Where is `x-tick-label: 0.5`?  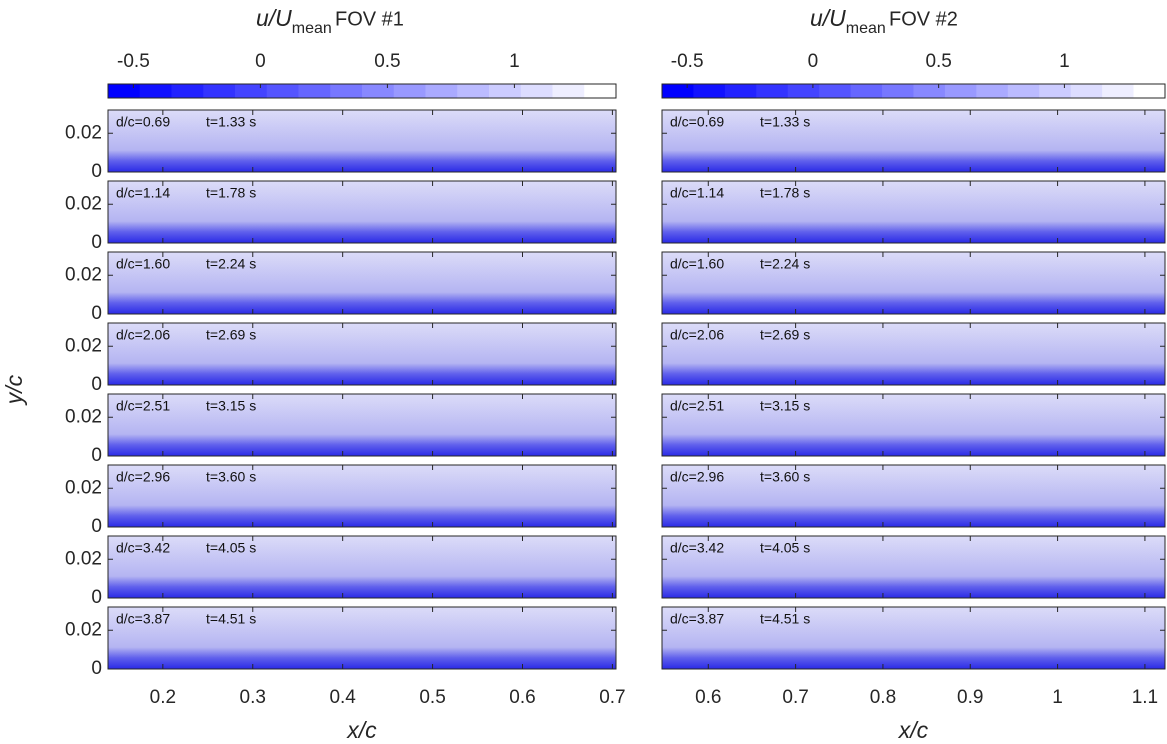 x-tick-label: 0.5 is located at coordinates (432, 697).